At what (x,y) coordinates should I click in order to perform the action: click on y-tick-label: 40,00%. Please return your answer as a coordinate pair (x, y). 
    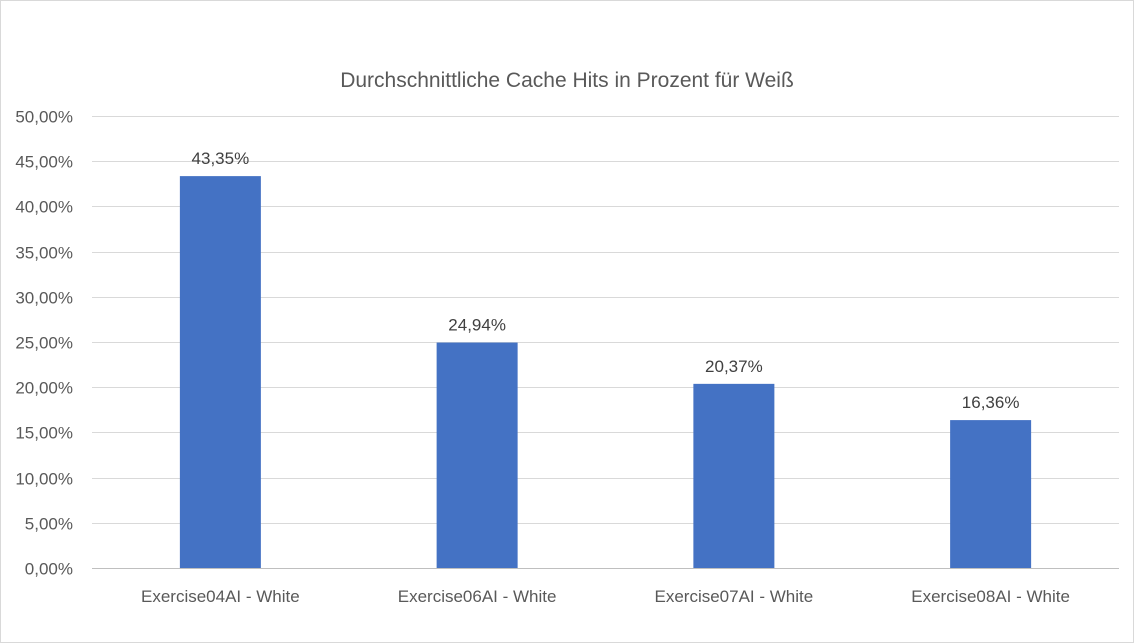
    Looking at the image, I should click on (44, 207).